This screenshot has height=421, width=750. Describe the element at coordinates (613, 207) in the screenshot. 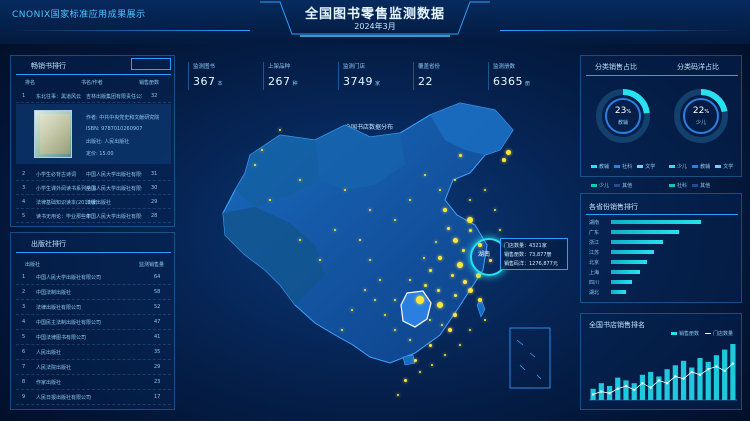

I see `province-rank-title: 各省份销售排行` at that location.